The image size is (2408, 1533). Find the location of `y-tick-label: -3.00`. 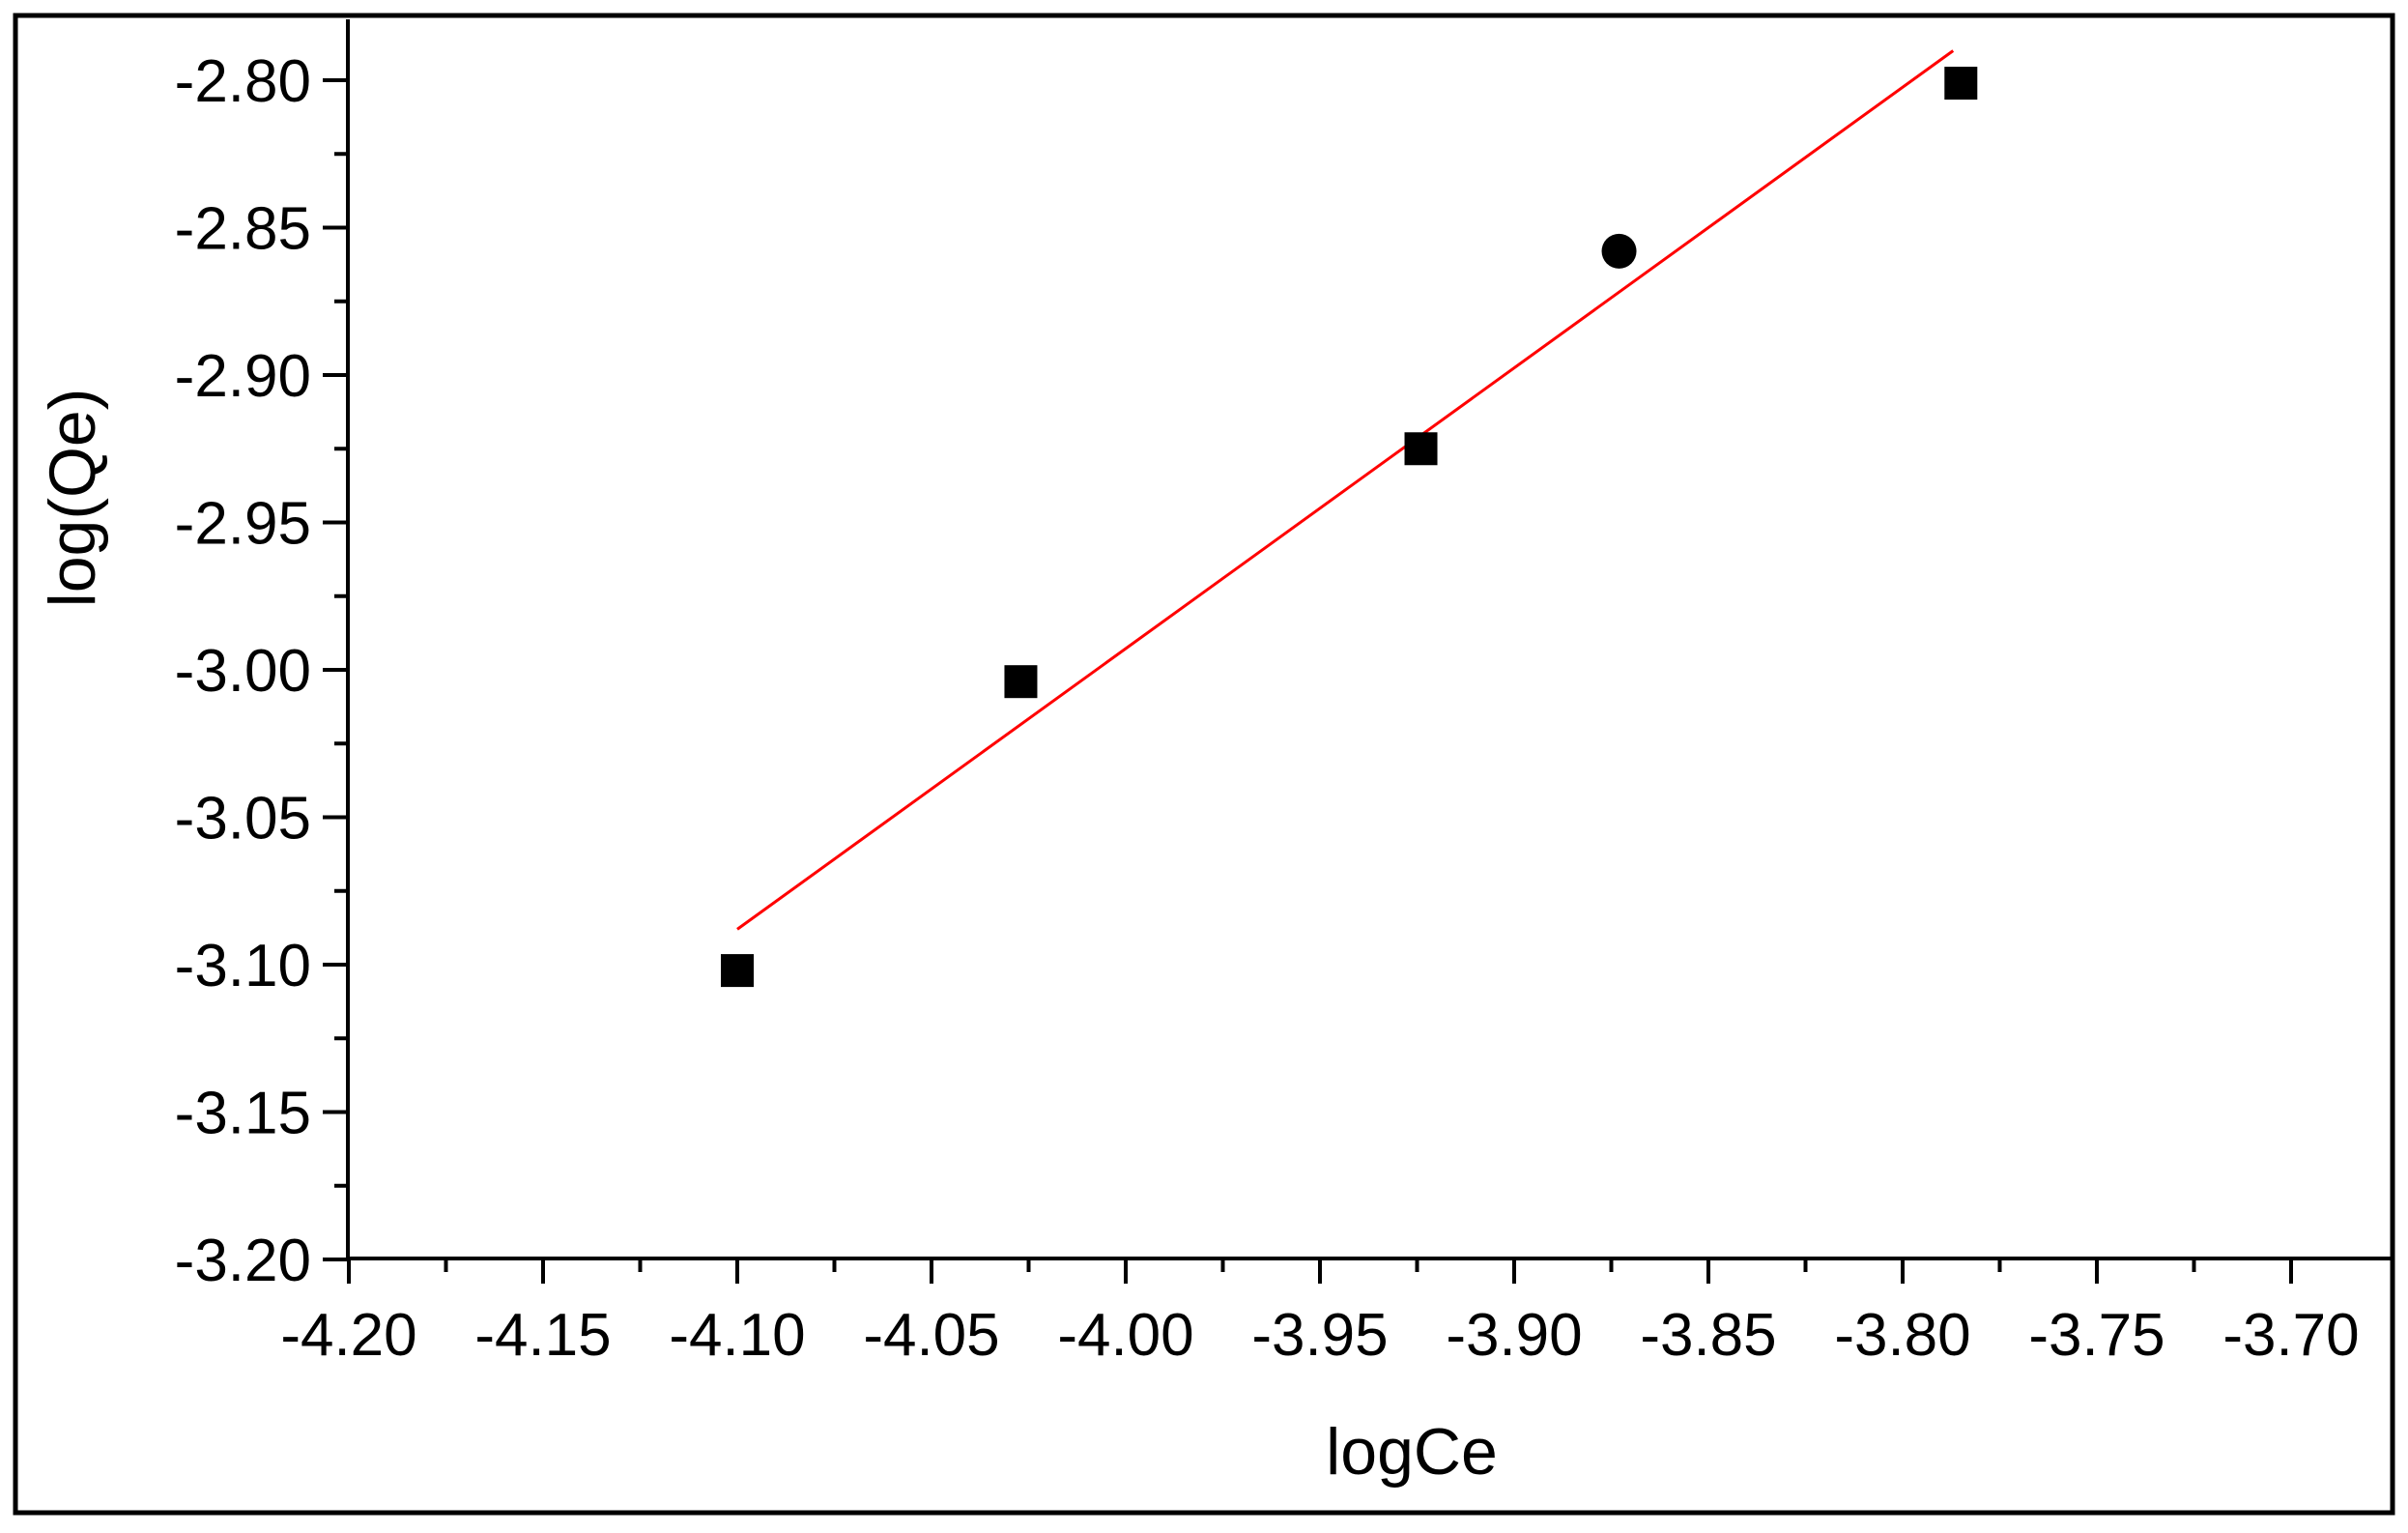

y-tick-label: -3.00 is located at coordinates (243, 671).